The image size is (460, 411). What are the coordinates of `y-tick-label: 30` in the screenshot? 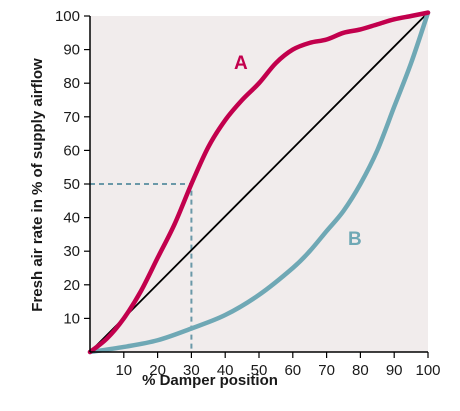 It's located at (71, 251).